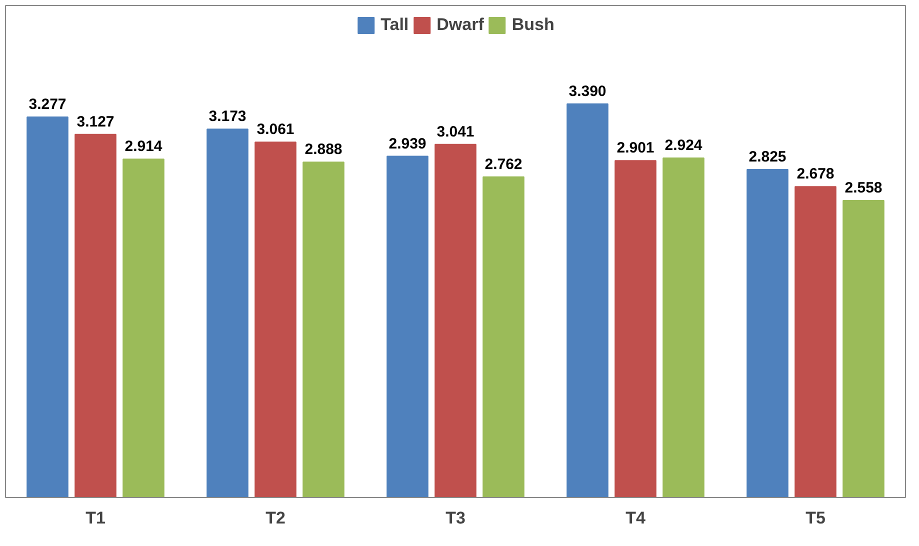 This screenshot has width=919, height=546. What do you see at coordinates (816, 518) in the screenshot?
I see `x-tick-label: T5` at bounding box center [816, 518].